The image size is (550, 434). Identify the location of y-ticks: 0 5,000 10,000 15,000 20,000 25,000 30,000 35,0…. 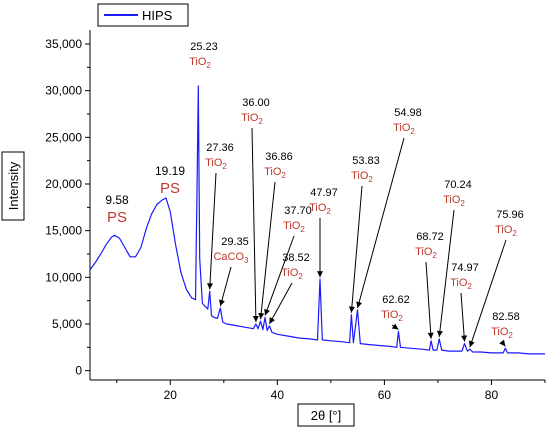
(67, 207).